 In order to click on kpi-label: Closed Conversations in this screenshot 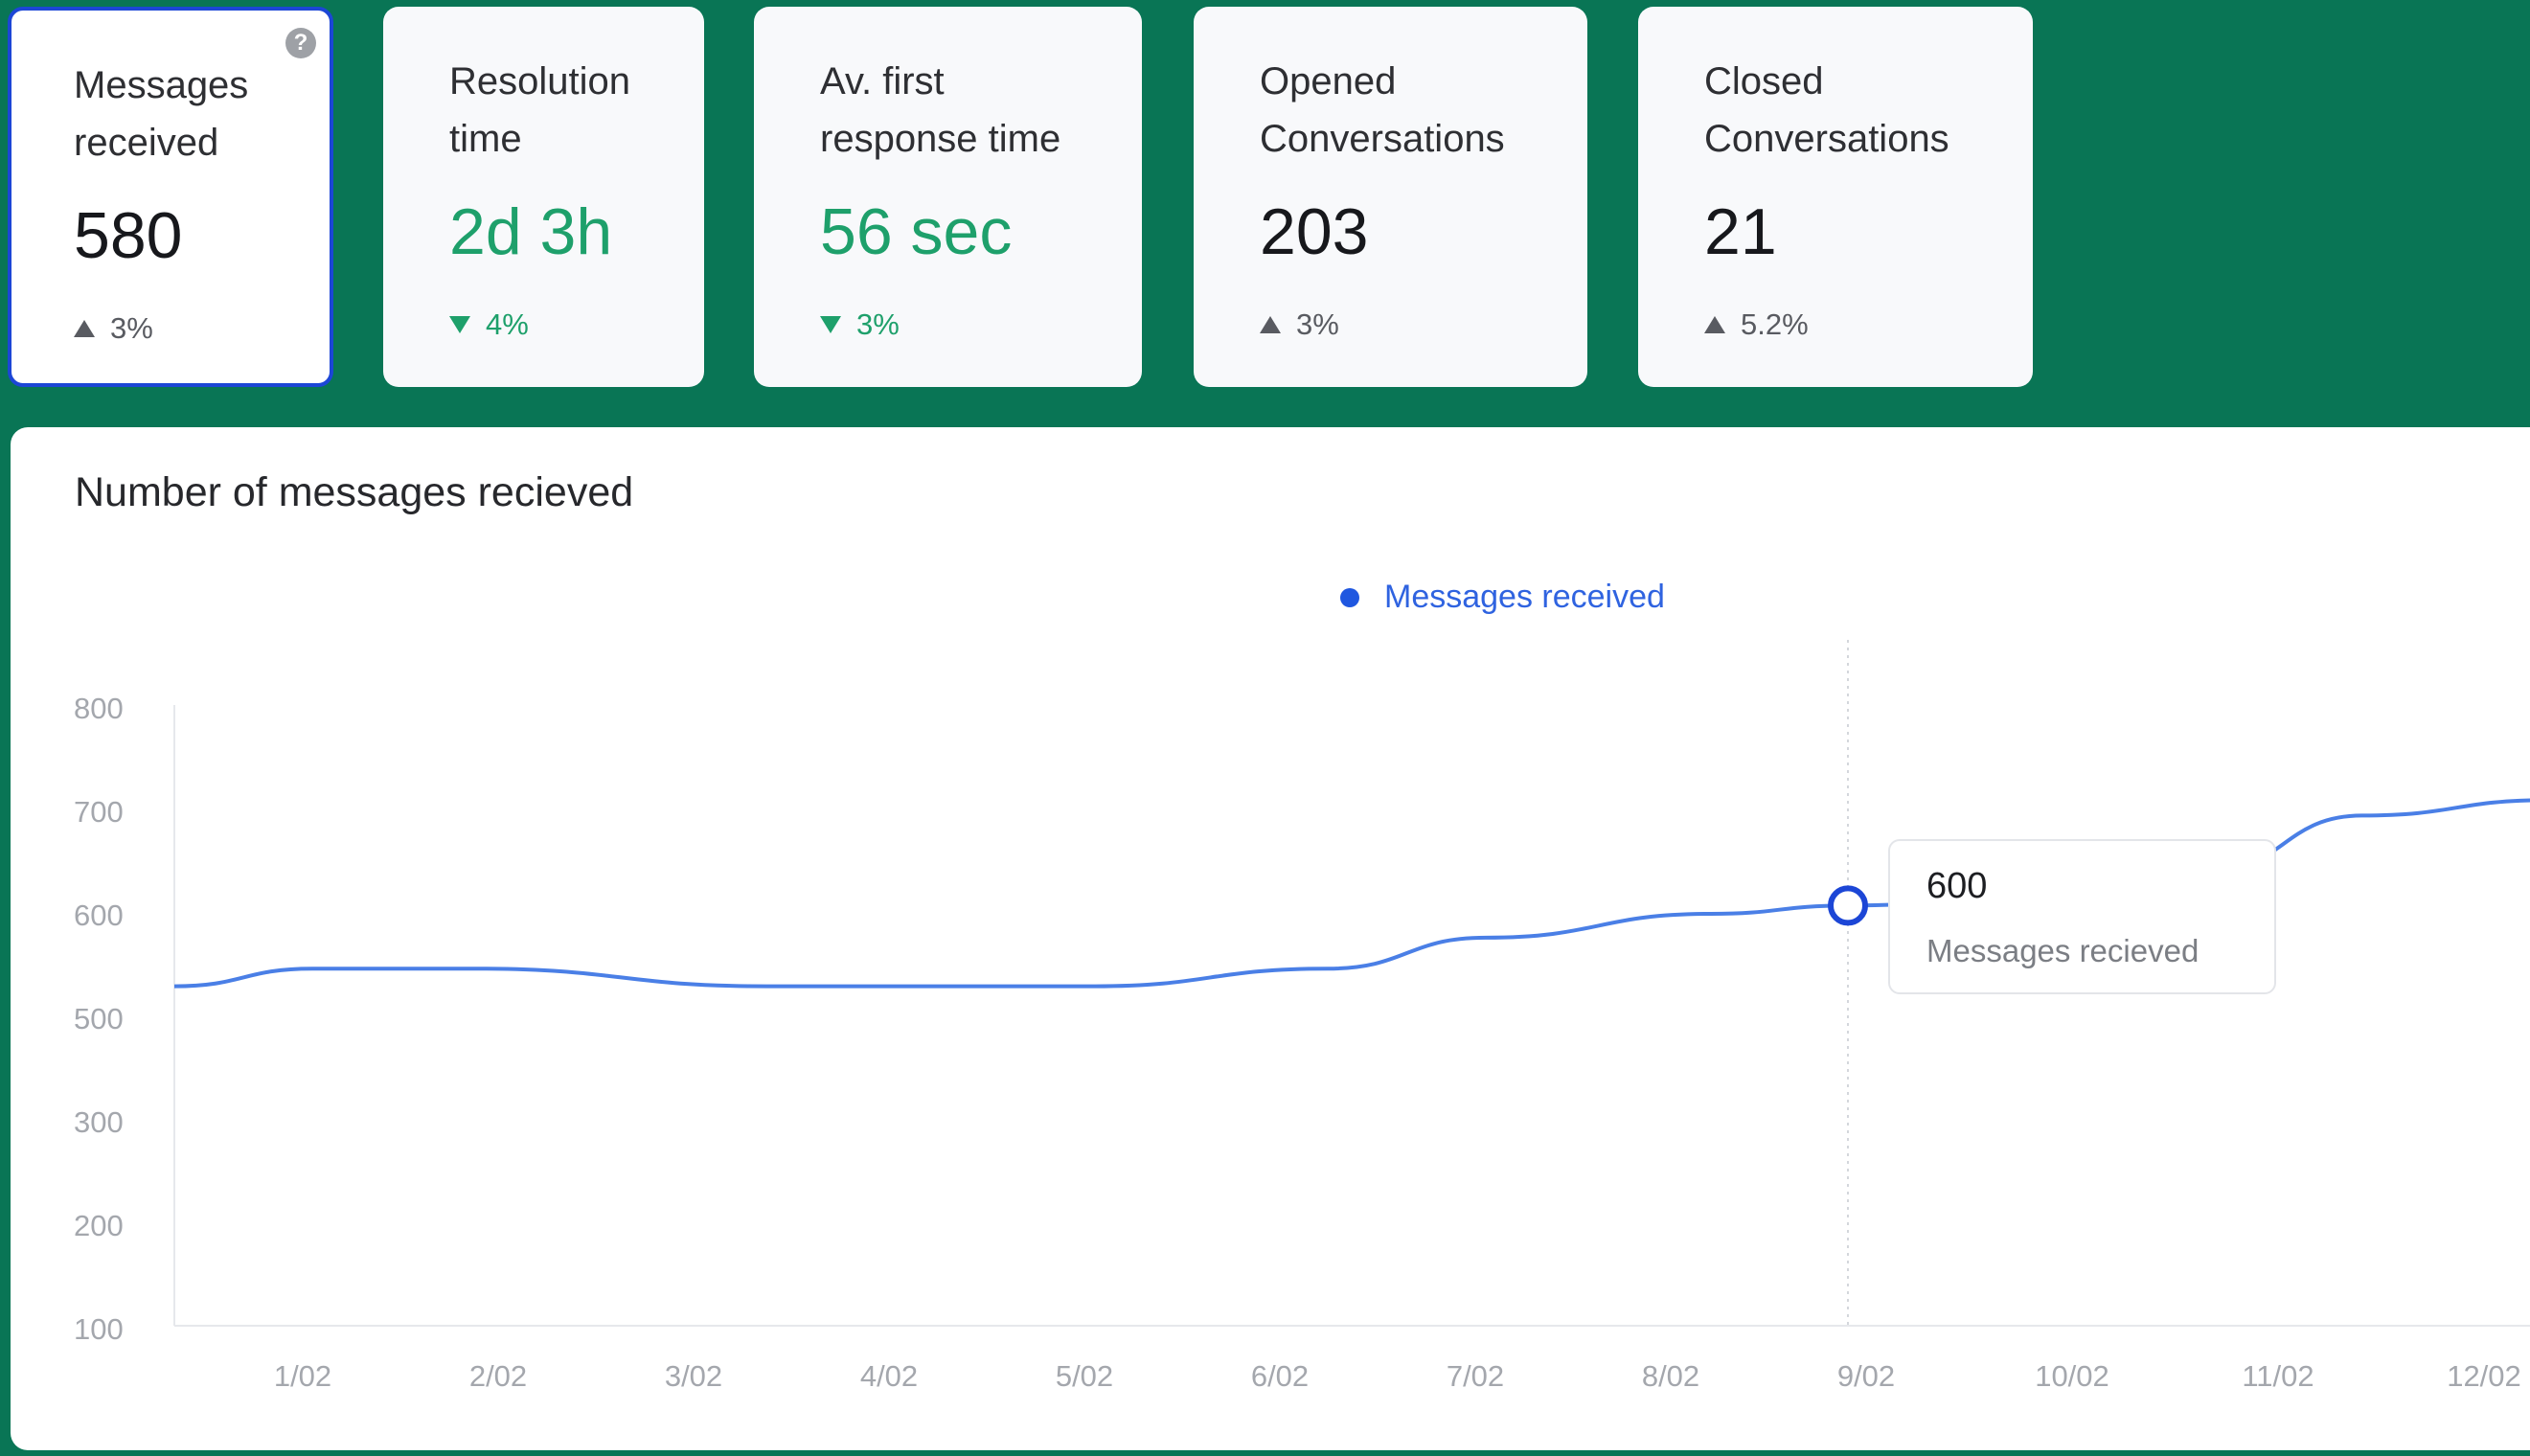, I will do `click(1826, 110)`.